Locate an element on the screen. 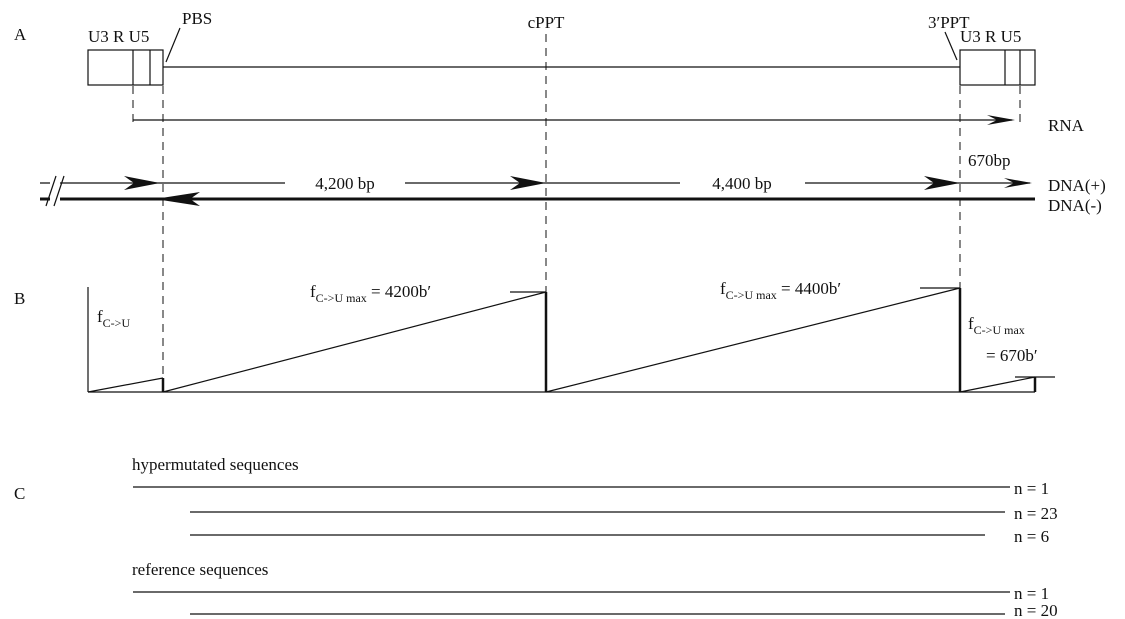 The image size is (1125, 619). dna-plus-label: DNA(+) is located at coordinates (1077, 185).